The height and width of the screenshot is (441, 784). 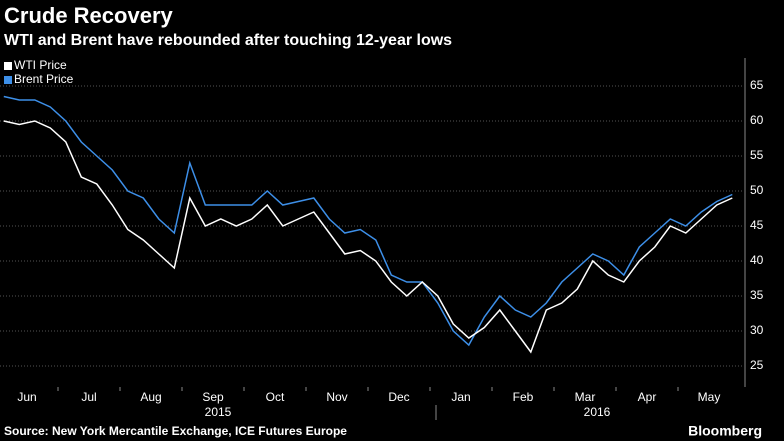 I want to click on y-tick-label: 35, so click(x=757, y=295).